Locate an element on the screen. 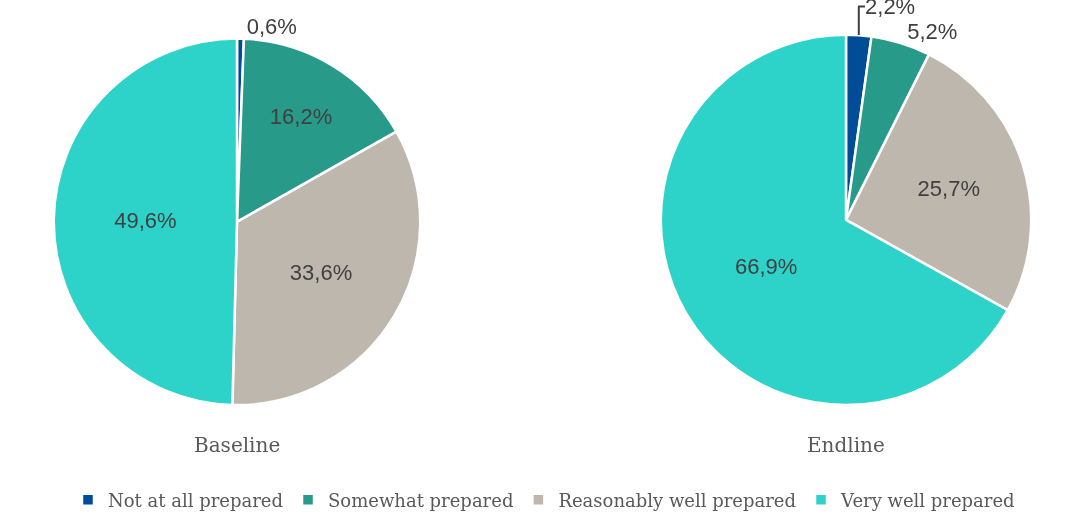 This screenshot has height=519, width=1089. data-label: 16,2% is located at coordinates (301, 117).